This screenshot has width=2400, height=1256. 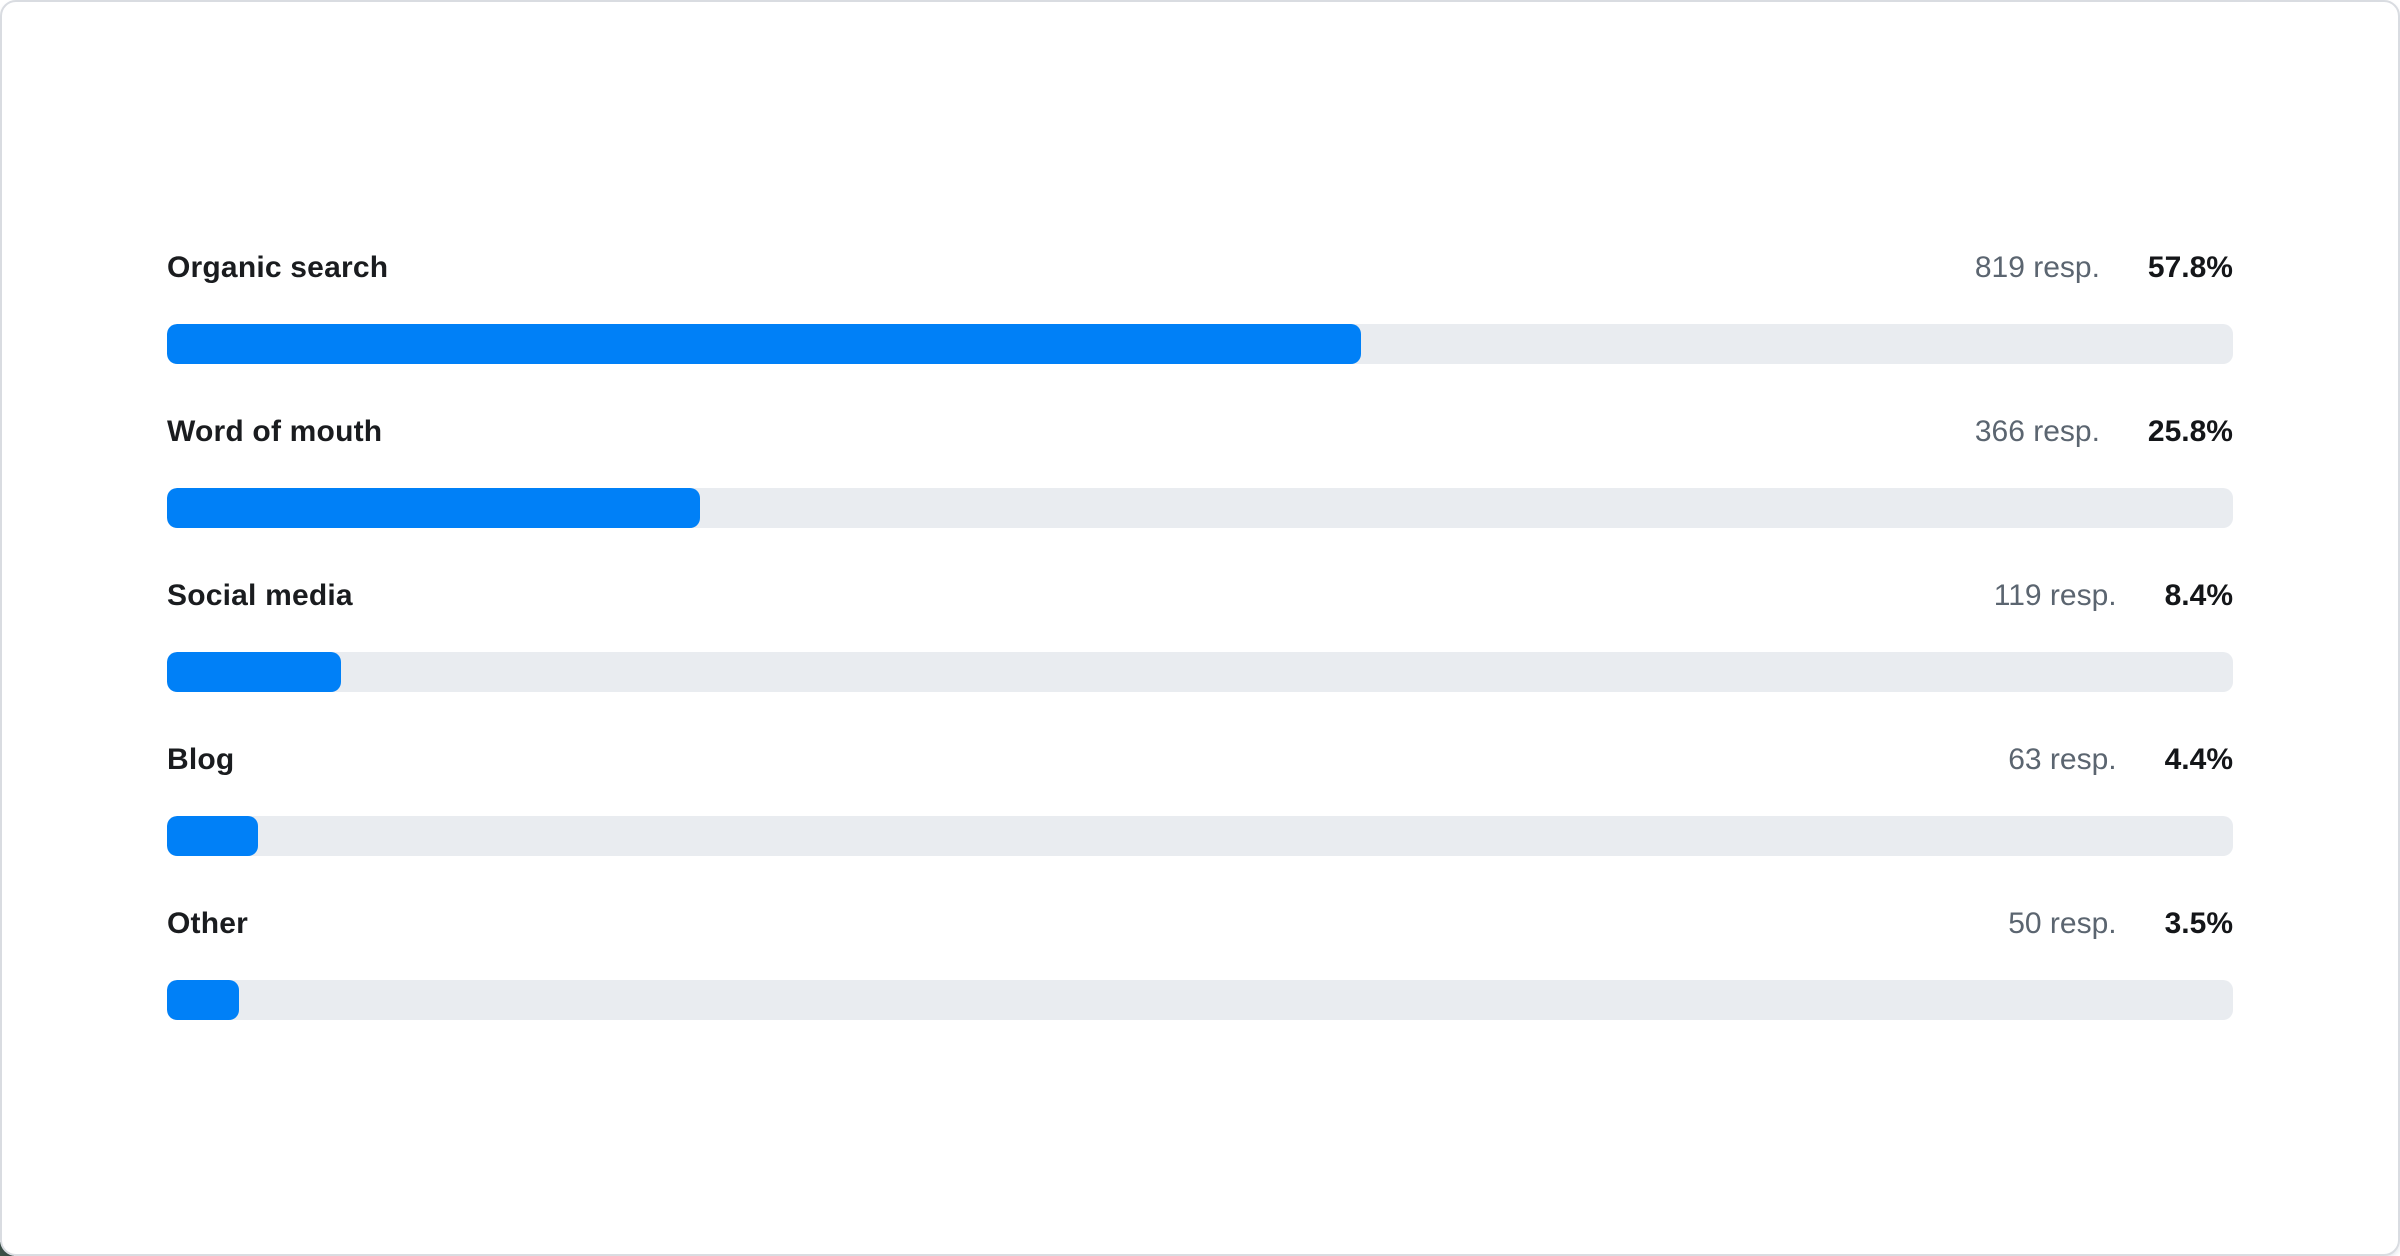 I want to click on row-header: Other 50 resp. 3.5%, so click(x=1200, y=924).